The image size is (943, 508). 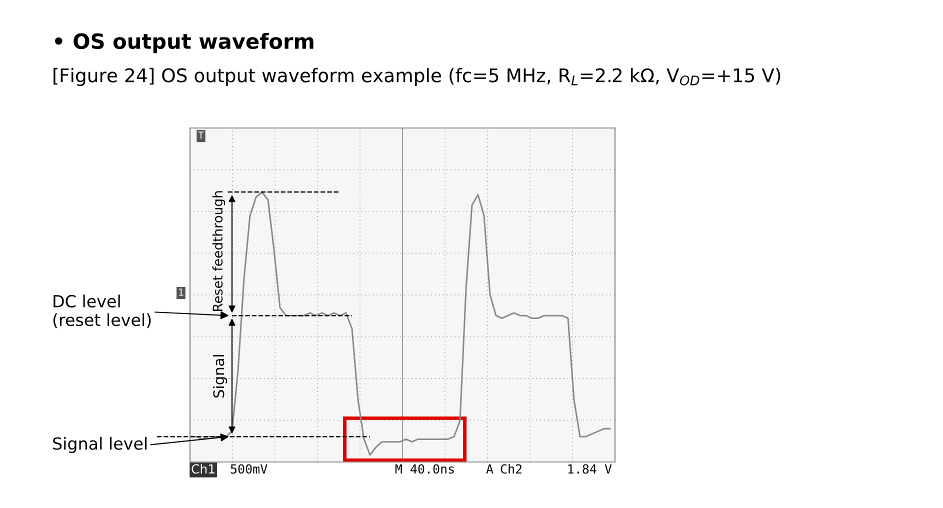 I want to click on text: Ch2, so click(x=511, y=469).